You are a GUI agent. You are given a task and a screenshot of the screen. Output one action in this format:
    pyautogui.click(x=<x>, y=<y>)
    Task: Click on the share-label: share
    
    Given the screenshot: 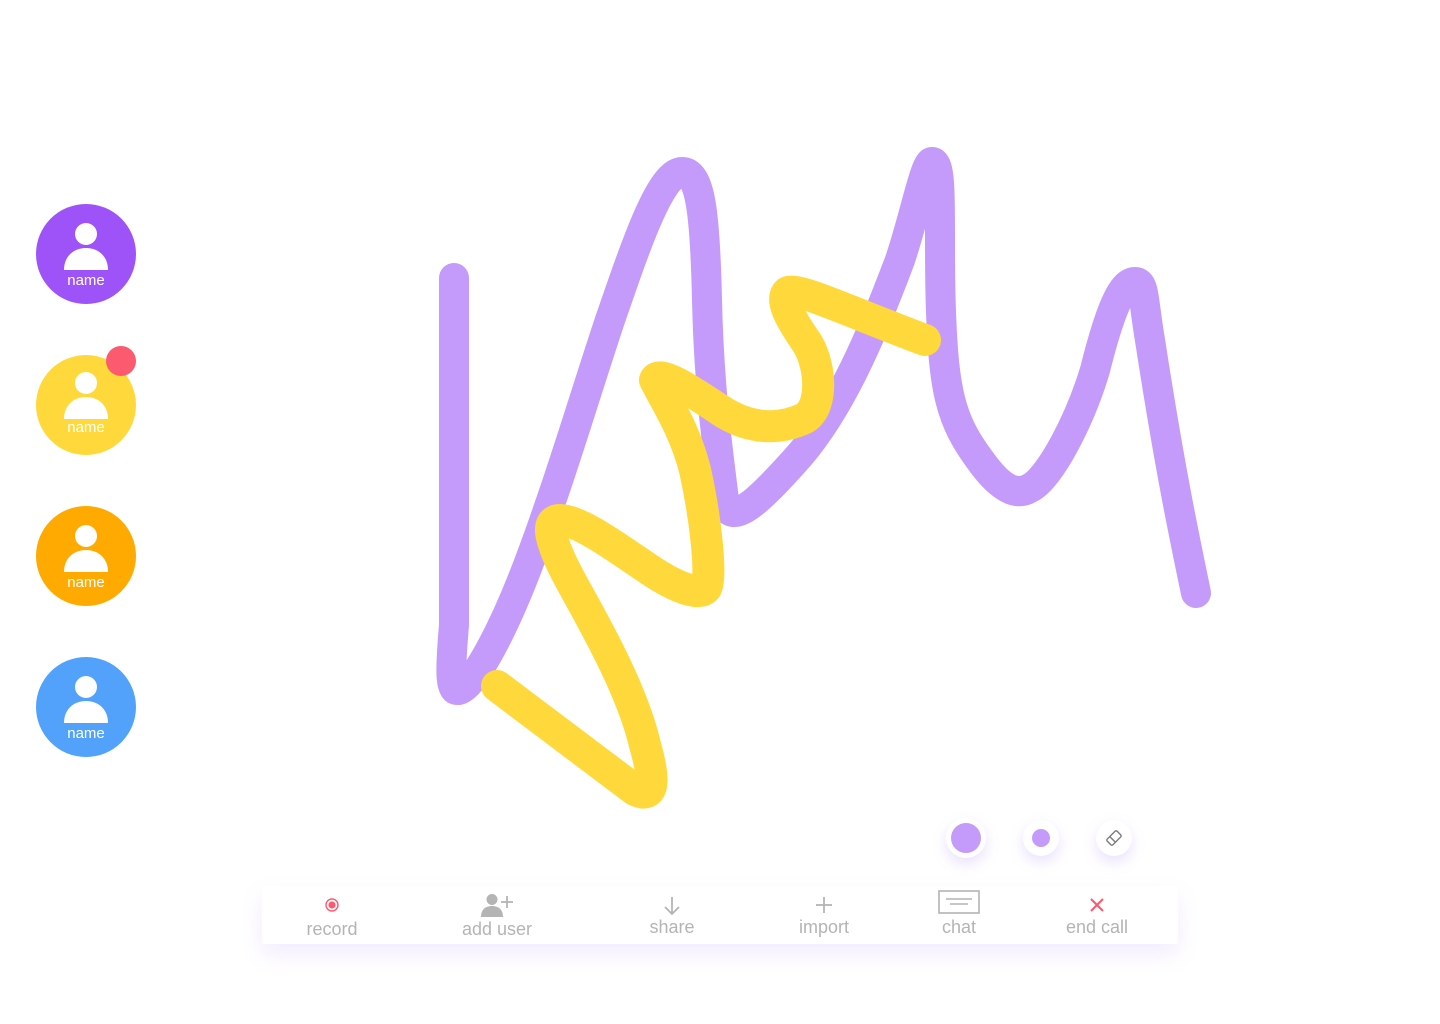 What is the action you would take?
    pyautogui.click(x=672, y=927)
    